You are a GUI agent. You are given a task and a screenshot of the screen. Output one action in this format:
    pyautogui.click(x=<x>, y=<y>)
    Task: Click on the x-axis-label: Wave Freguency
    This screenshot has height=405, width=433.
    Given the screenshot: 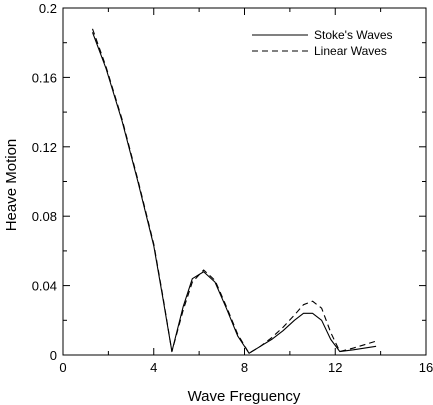 What is the action you would take?
    pyautogui.click(x=244, y=396)
    